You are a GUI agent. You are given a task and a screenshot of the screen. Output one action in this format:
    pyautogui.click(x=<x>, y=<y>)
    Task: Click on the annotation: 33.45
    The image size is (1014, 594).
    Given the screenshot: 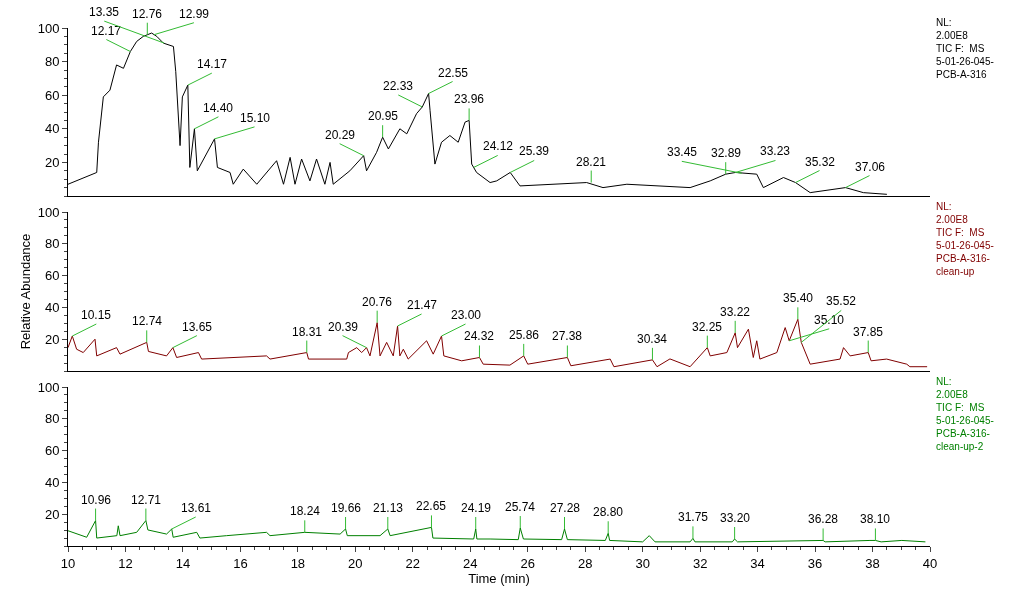 What is the action you would take?
    pyautogui.click(x=682, y=152)
    